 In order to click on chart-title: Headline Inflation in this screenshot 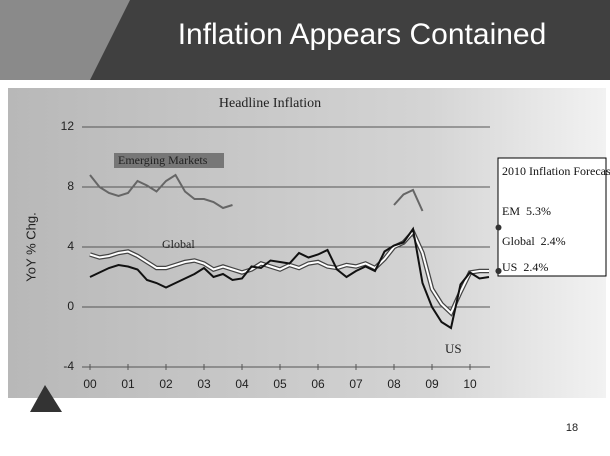, I will do `click(270, 103)`.